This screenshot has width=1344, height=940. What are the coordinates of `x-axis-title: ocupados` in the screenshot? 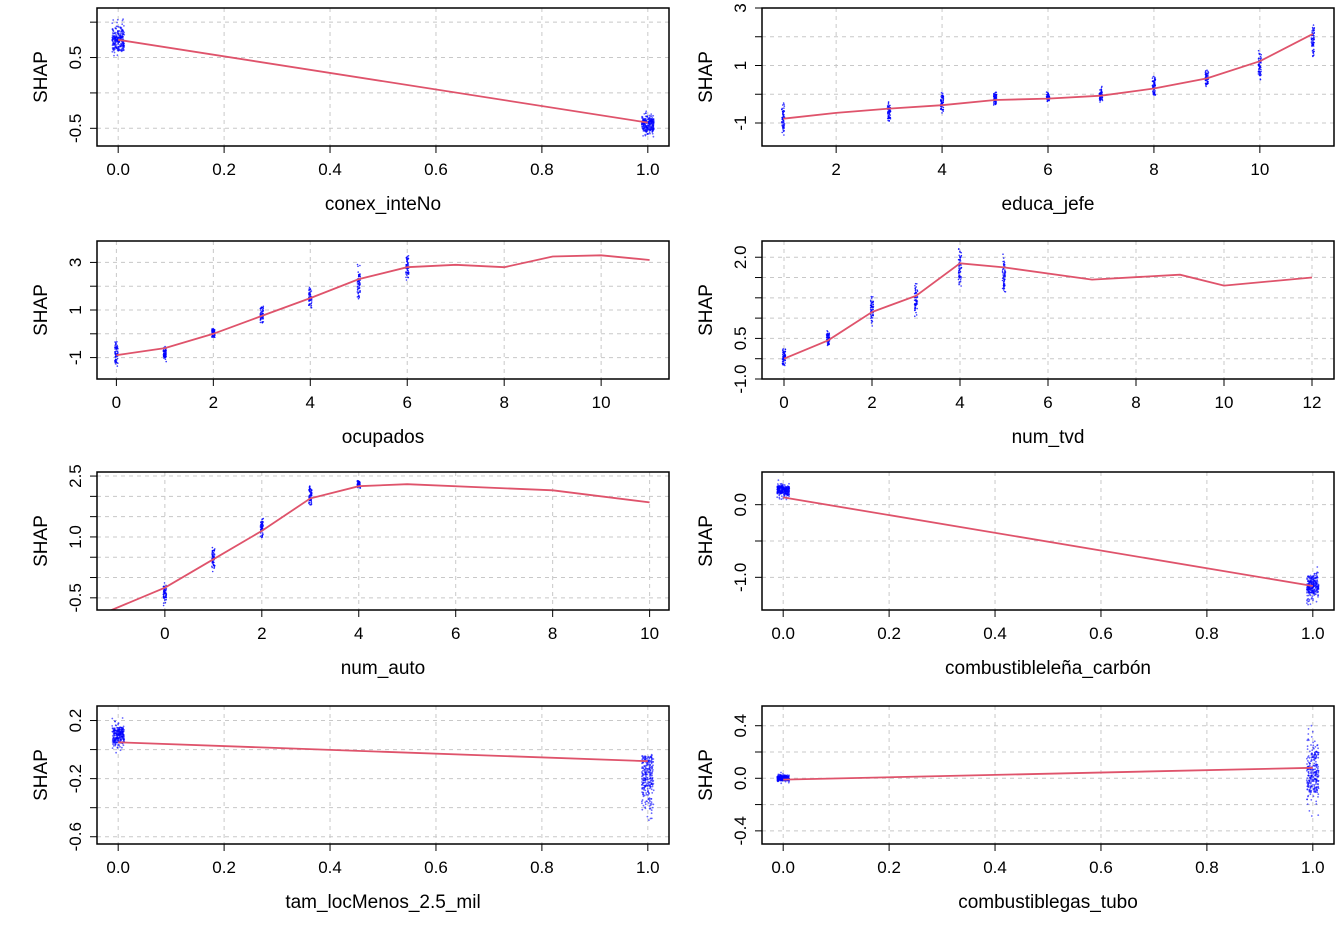 It's located at (383, 437).